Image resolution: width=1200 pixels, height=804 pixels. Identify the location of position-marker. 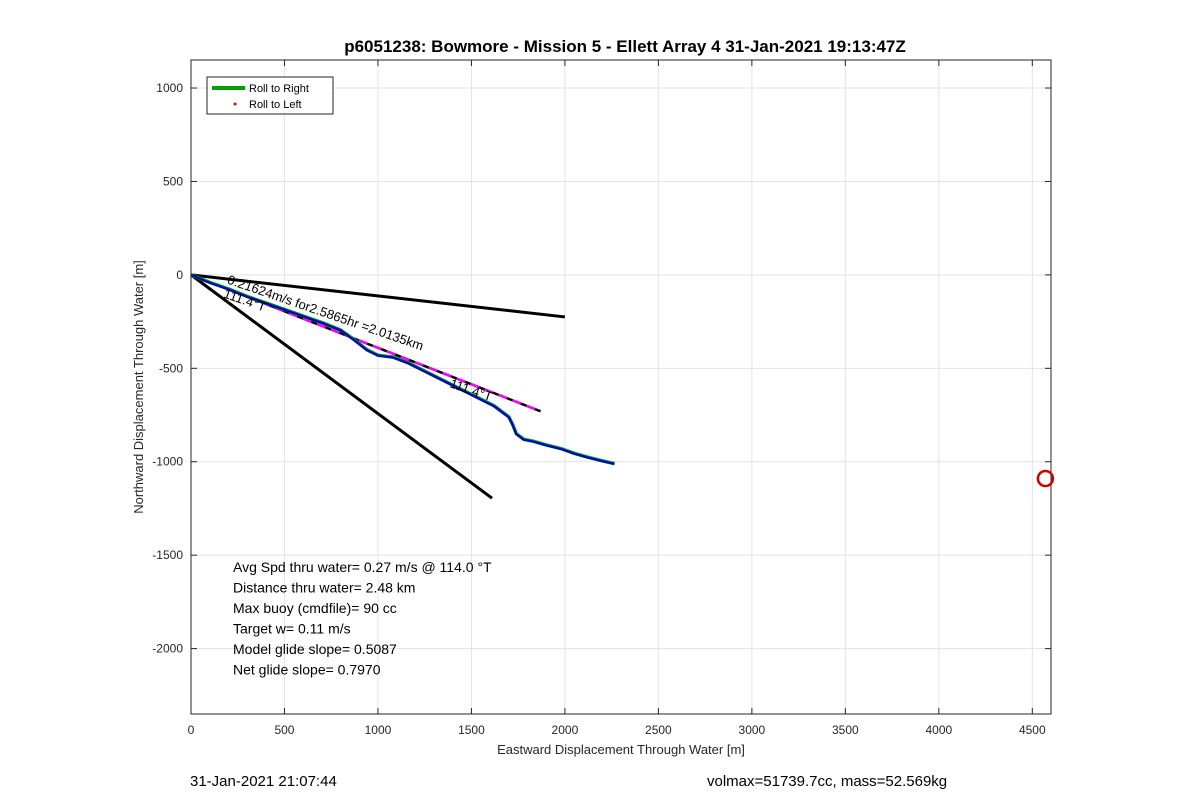
(1045, 478).